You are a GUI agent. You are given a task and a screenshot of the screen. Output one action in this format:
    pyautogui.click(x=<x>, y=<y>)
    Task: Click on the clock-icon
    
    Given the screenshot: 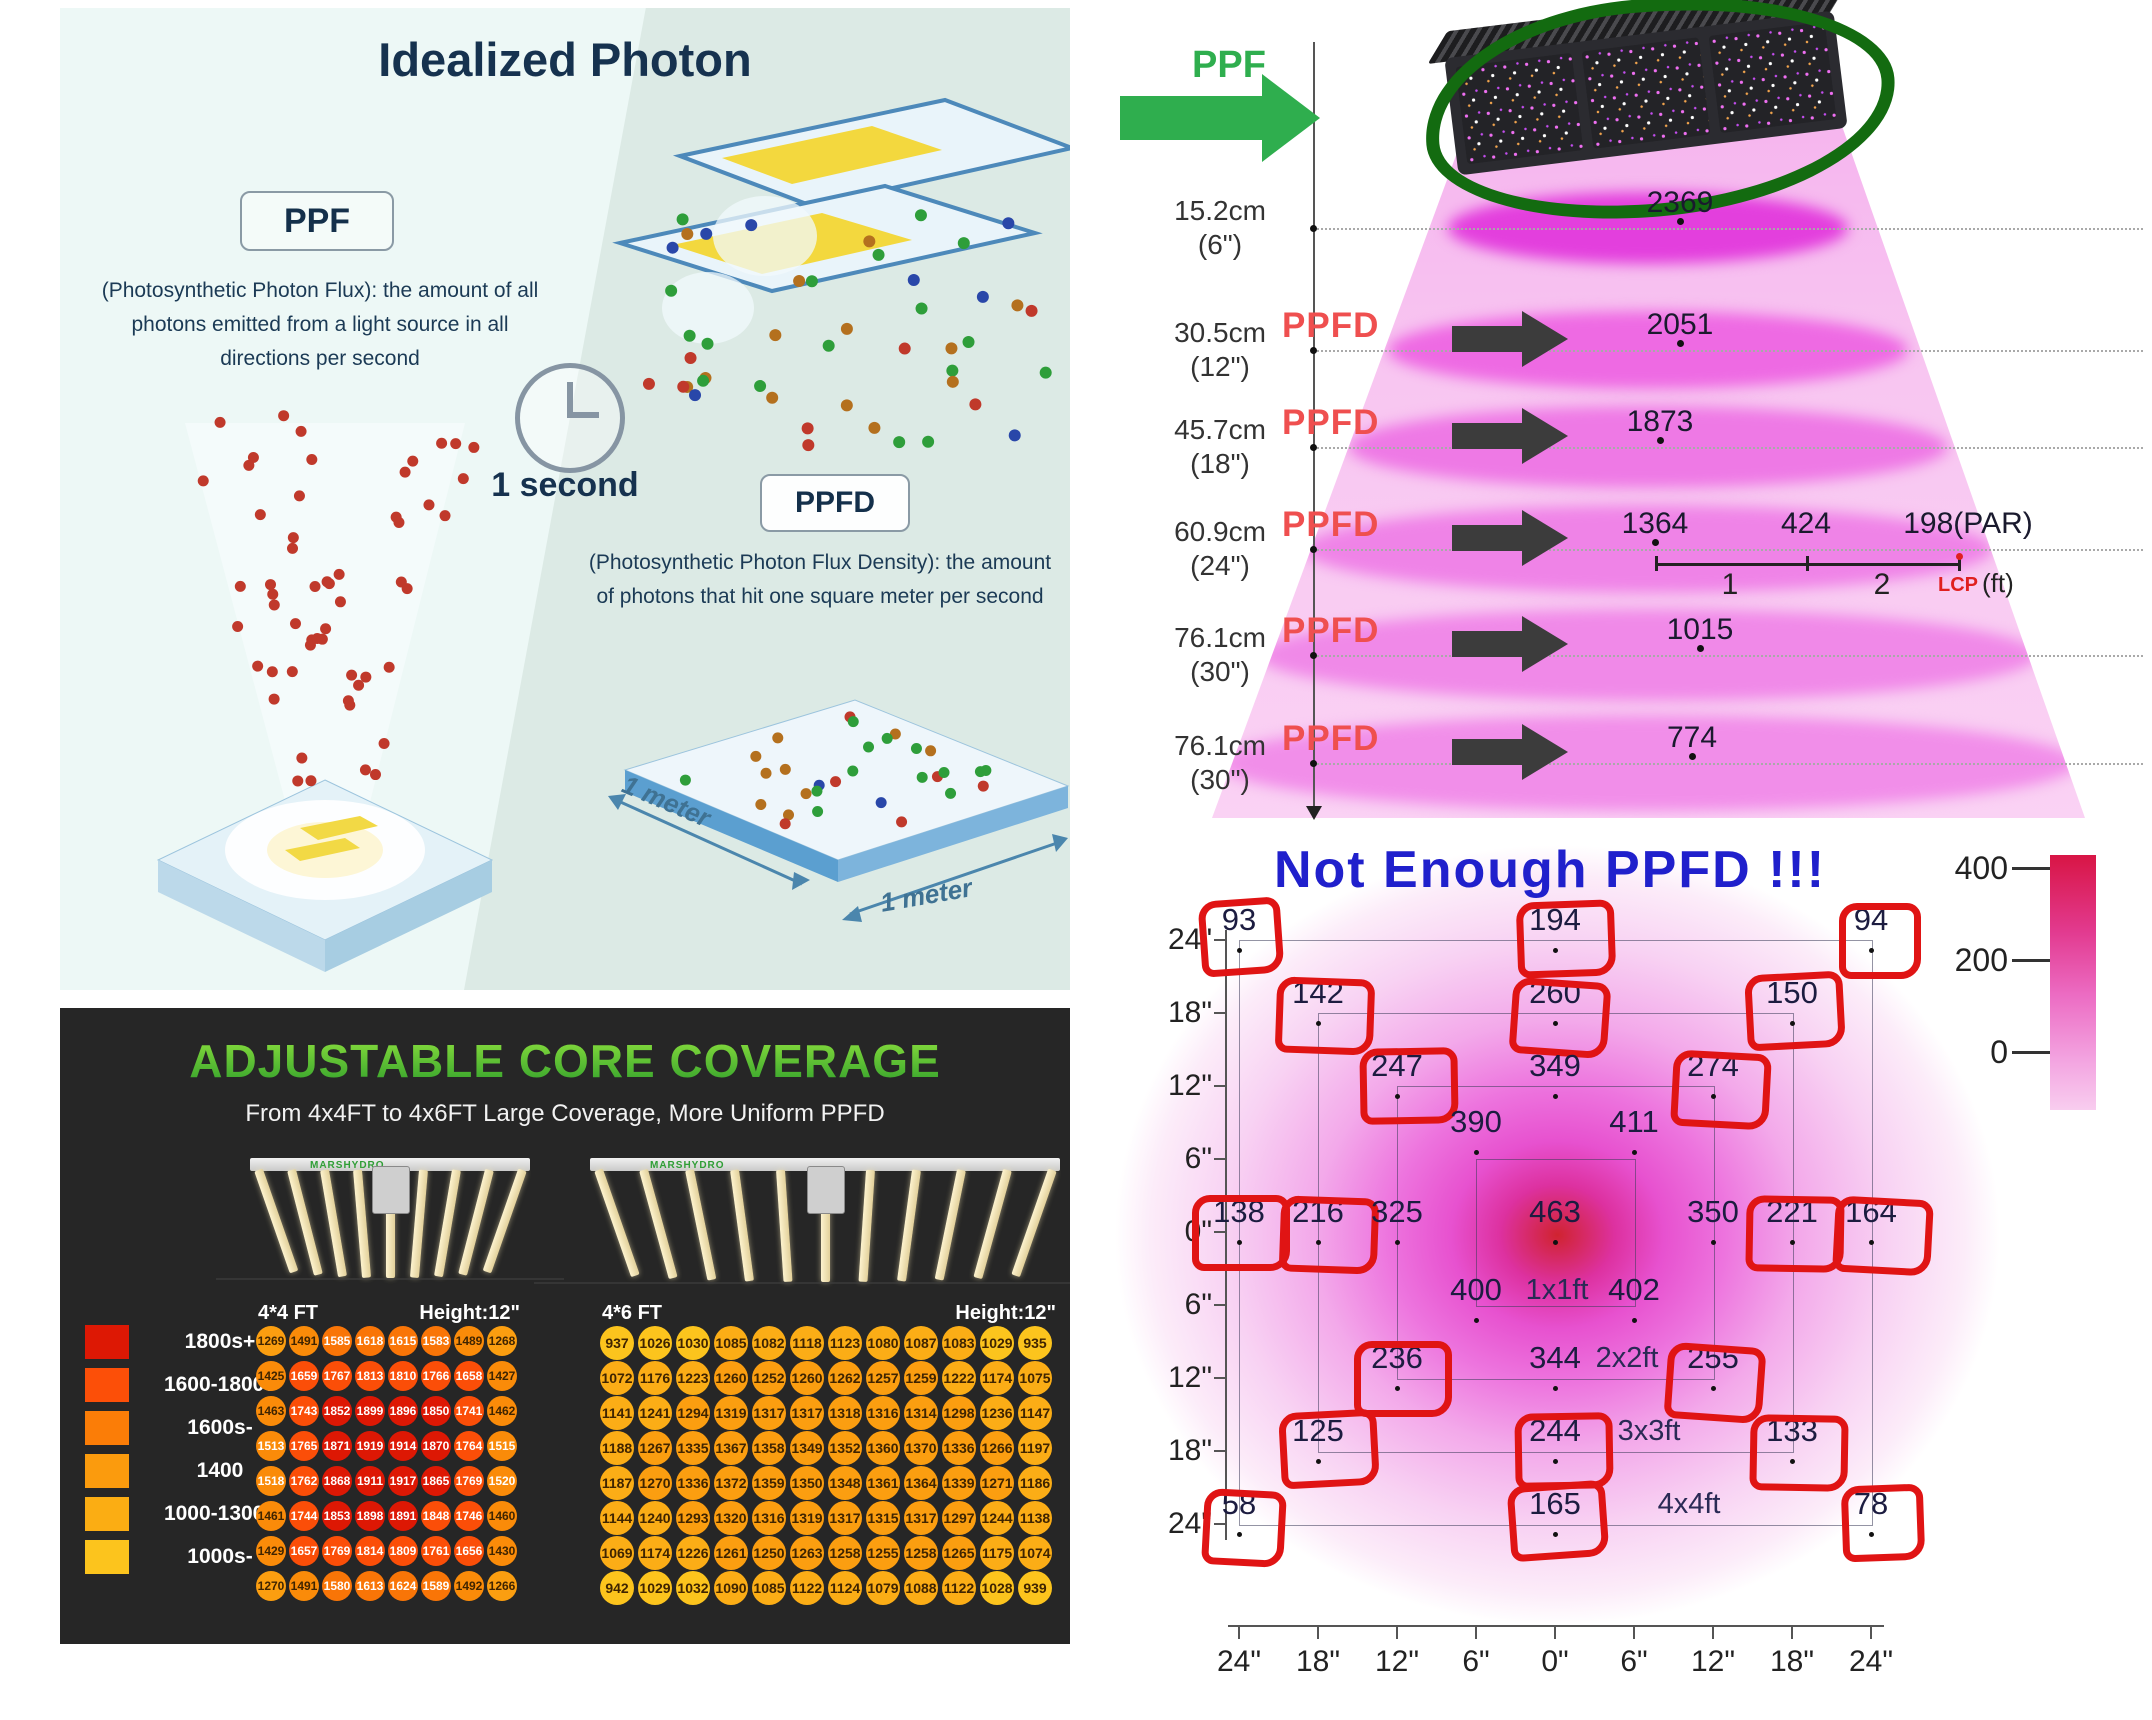 What is the action you would take?
    pyautogui.click(x=570, y=418)
    